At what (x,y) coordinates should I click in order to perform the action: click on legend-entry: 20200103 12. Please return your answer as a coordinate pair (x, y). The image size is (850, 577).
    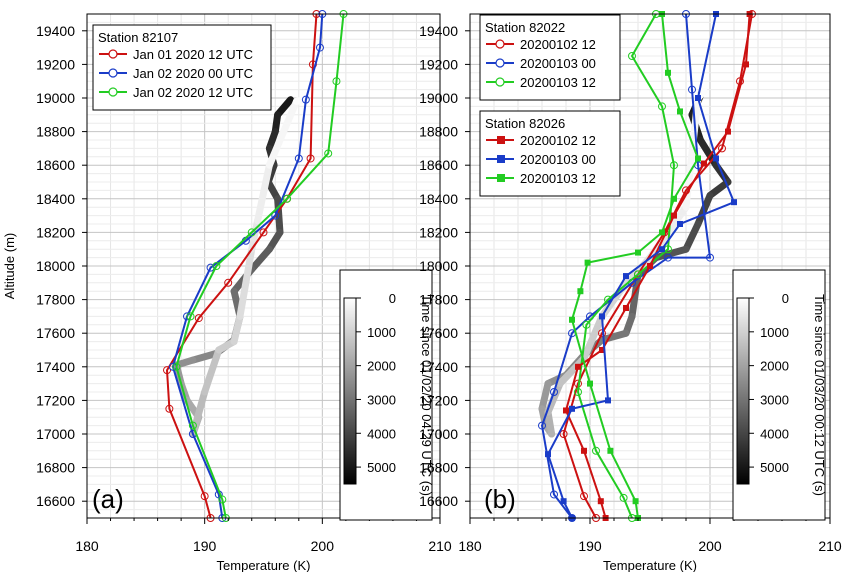
    Looking at the image, I should click on (558, 82).